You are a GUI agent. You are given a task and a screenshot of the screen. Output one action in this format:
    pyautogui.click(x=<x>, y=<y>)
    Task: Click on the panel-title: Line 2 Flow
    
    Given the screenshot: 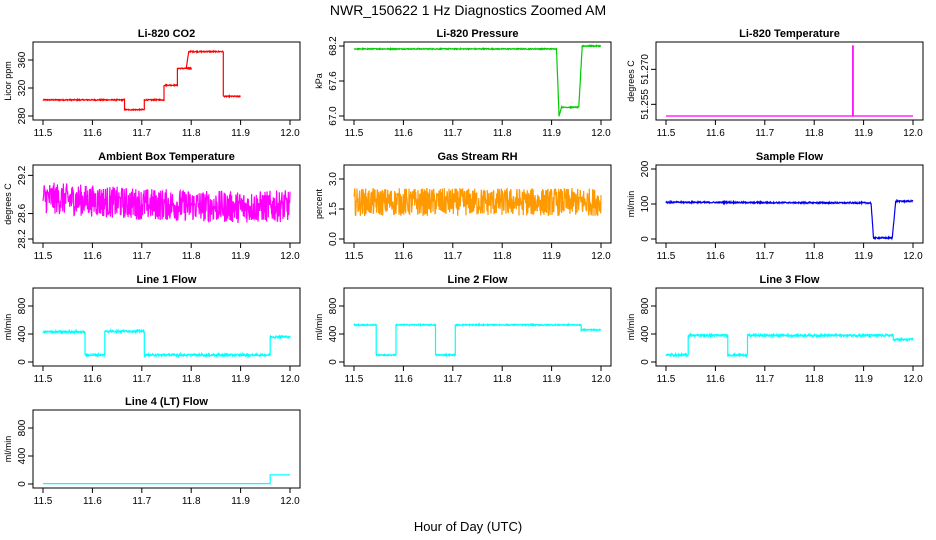 What is the action you would take?
    pyautogui.click(x=478, y=280)
    